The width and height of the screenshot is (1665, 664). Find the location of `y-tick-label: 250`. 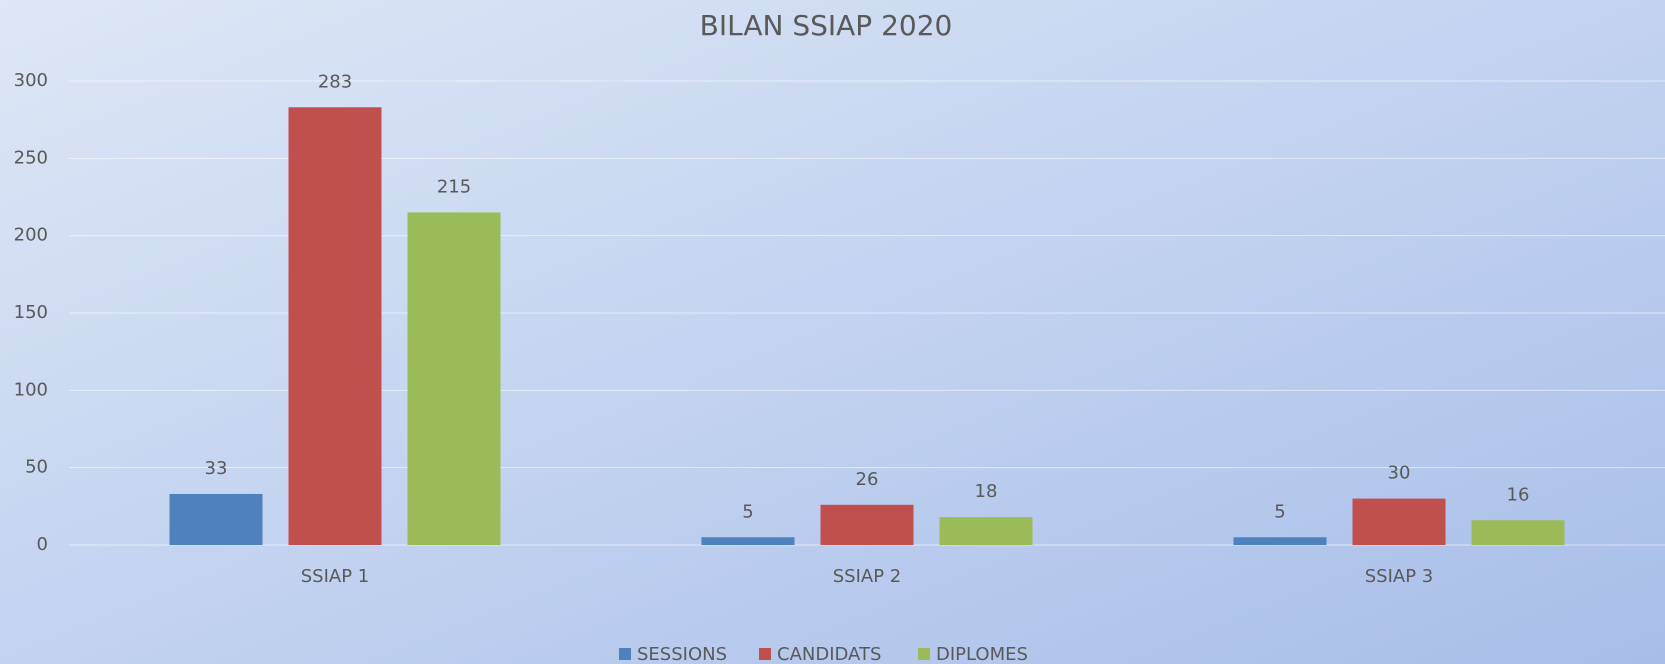

y-tick-label: 250 is located at coordinates (31, 157).